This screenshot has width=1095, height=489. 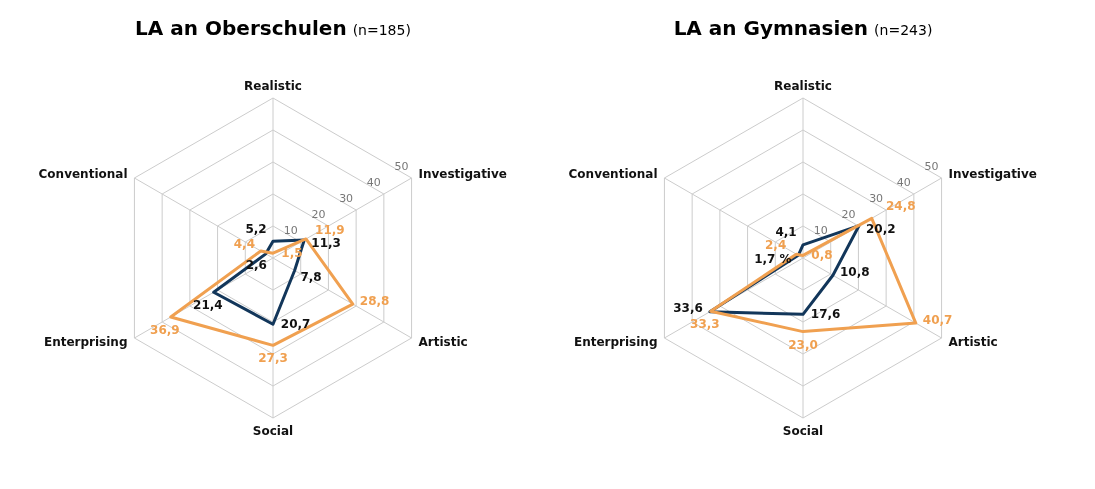 I want to click on data-label: 27,3, so click(x=273, y=358).